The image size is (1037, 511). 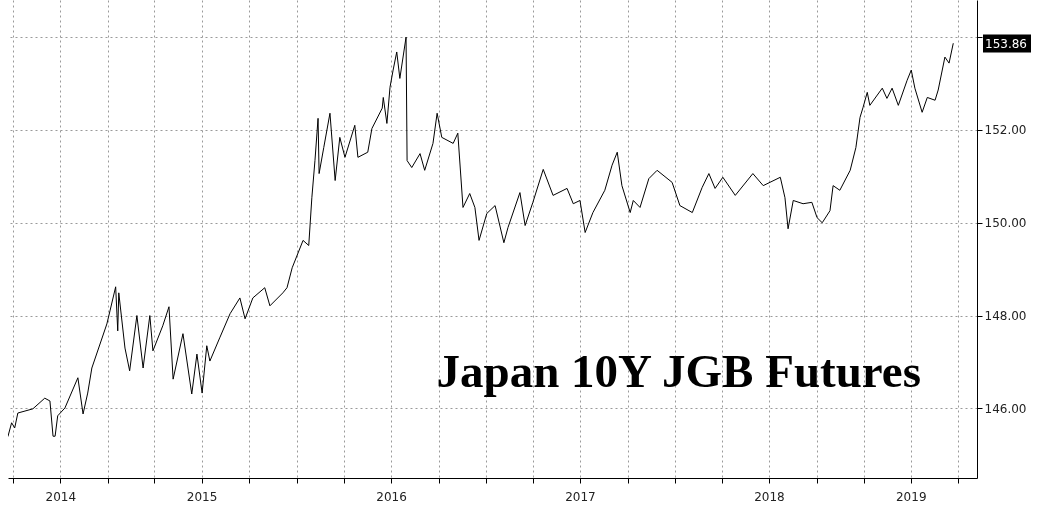 I want to click on y-tick-label: 146.00, so click(x=1005, y=408).